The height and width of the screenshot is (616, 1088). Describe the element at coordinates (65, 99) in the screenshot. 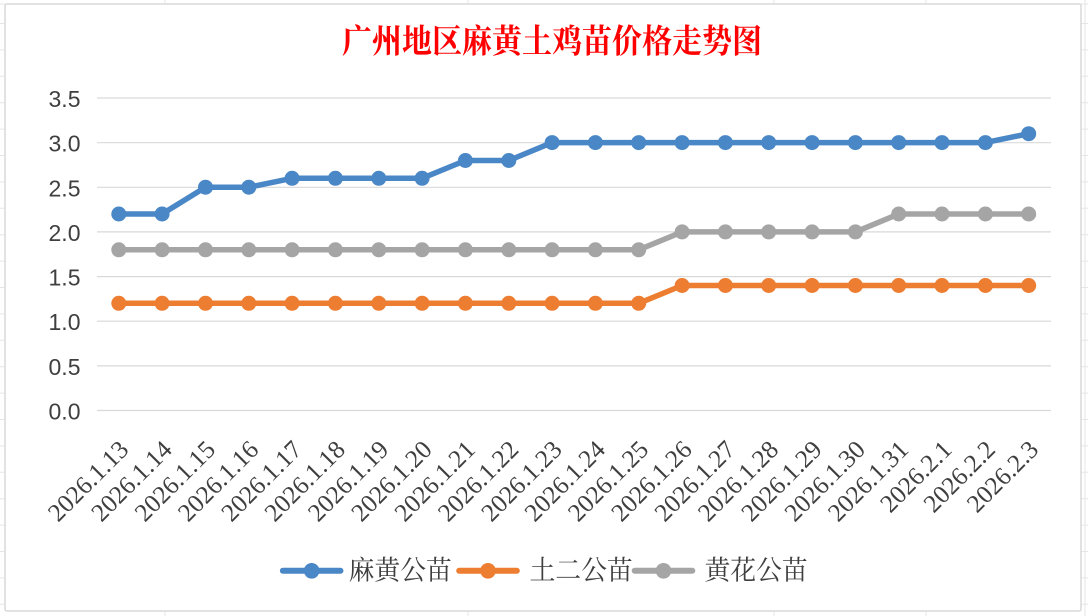

I see `svg-text: 3.5` at that location.